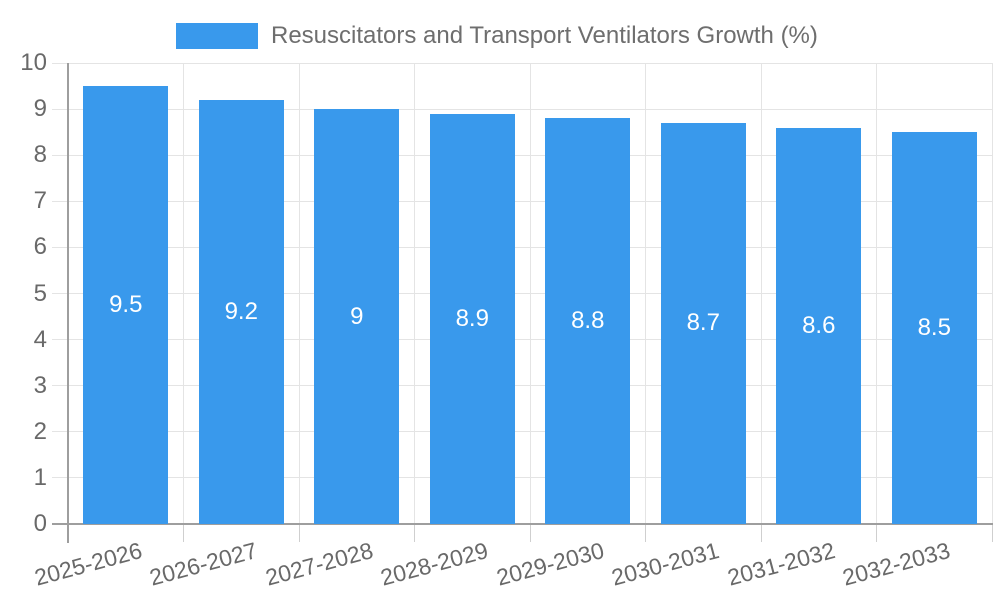 This screenshot has height=600, width=1000. I want to click on bar-2026-2027: 9.2, so click(241, 311).